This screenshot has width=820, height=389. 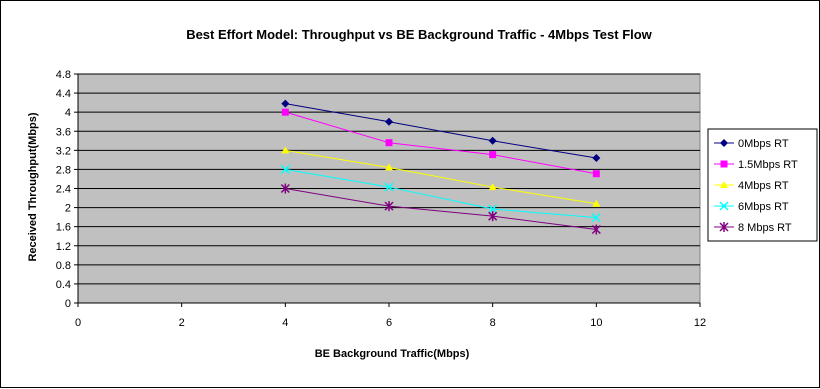 I want to click on legend-item: 4Mbps RT, so click(x=751, y=186).